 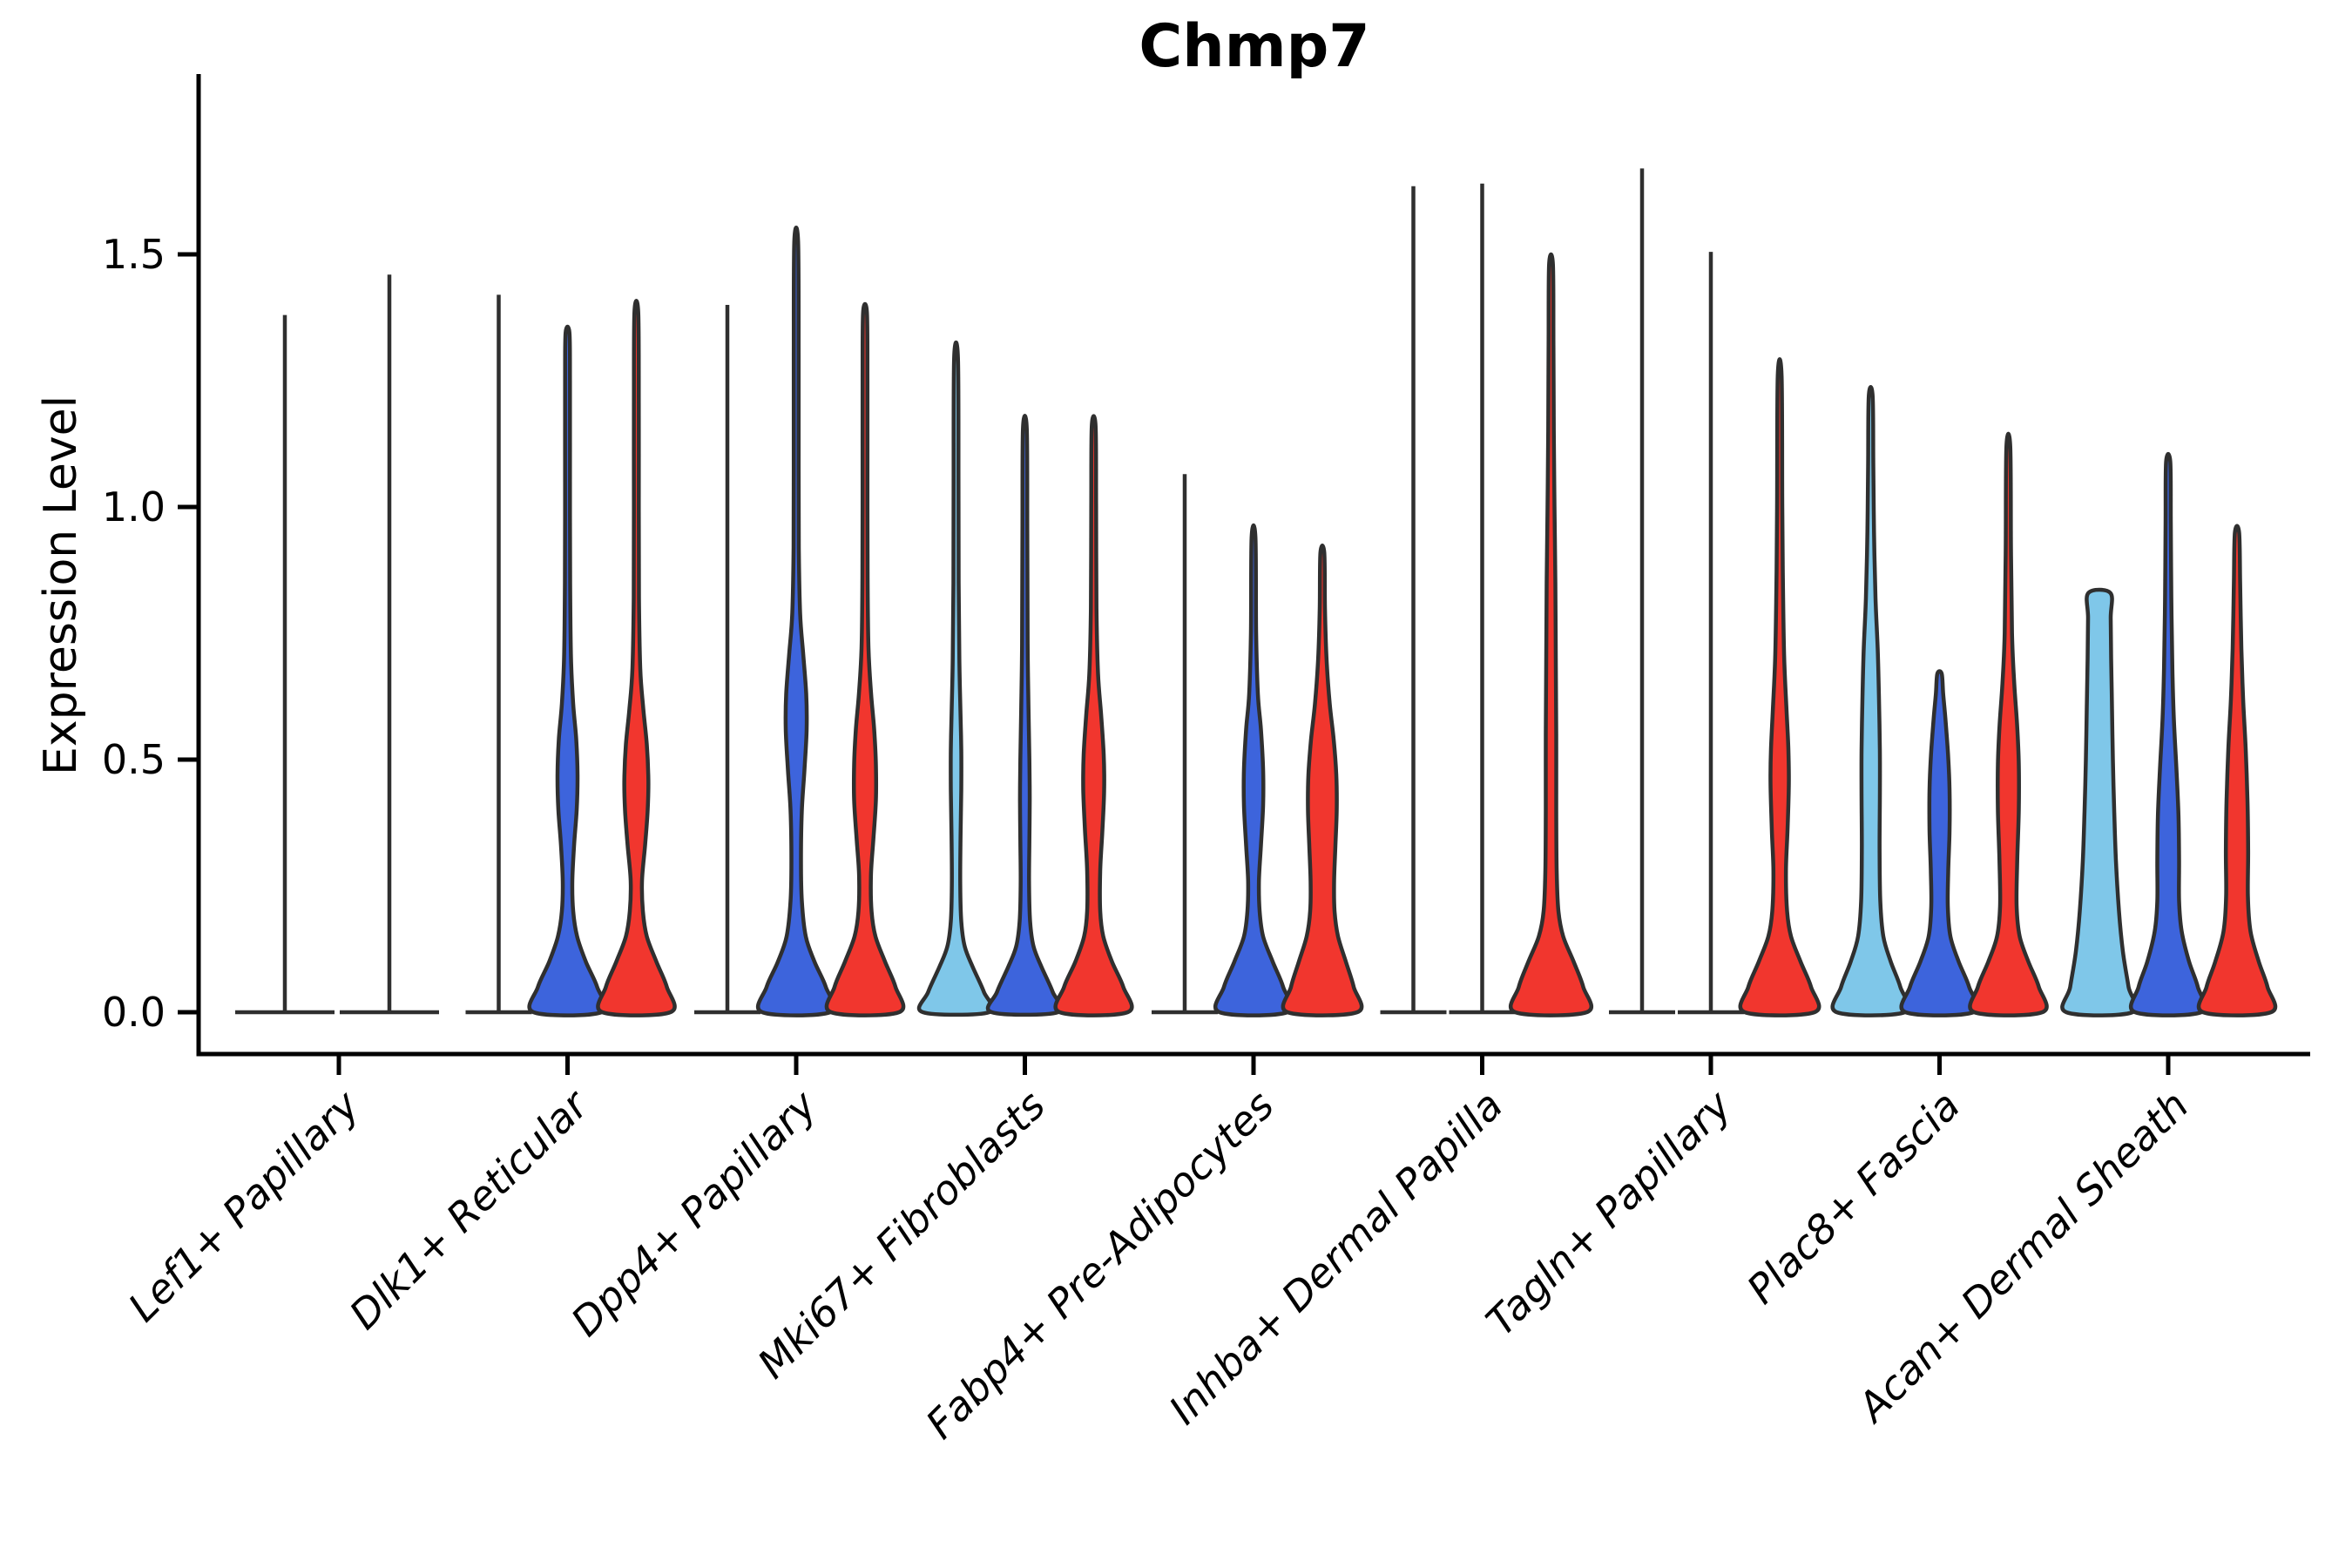 What do you see at coordinates (1254, 46) in the screenshot?
I see `plot-title: Chmp7` at bounding box center [1254, 46].